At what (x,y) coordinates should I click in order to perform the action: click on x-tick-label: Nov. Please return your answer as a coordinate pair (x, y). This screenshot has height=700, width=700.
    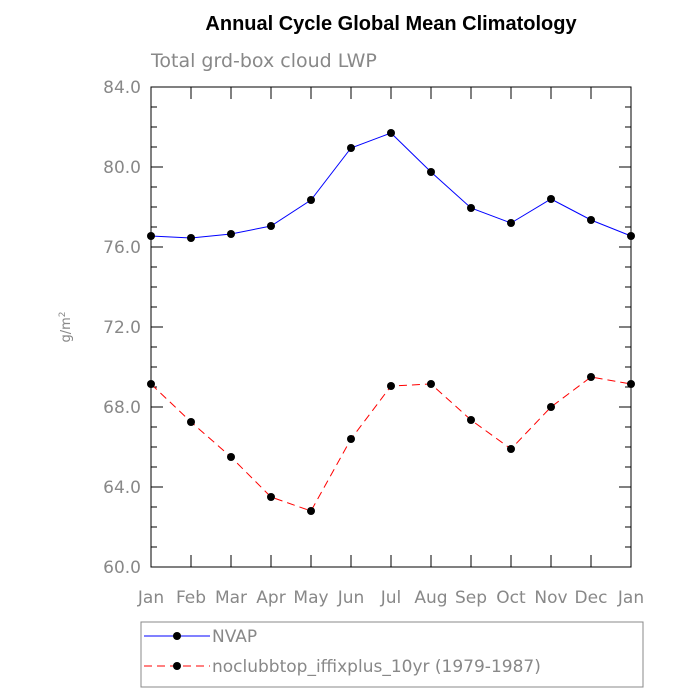
    Looking at the image, I should click on (550, 598).